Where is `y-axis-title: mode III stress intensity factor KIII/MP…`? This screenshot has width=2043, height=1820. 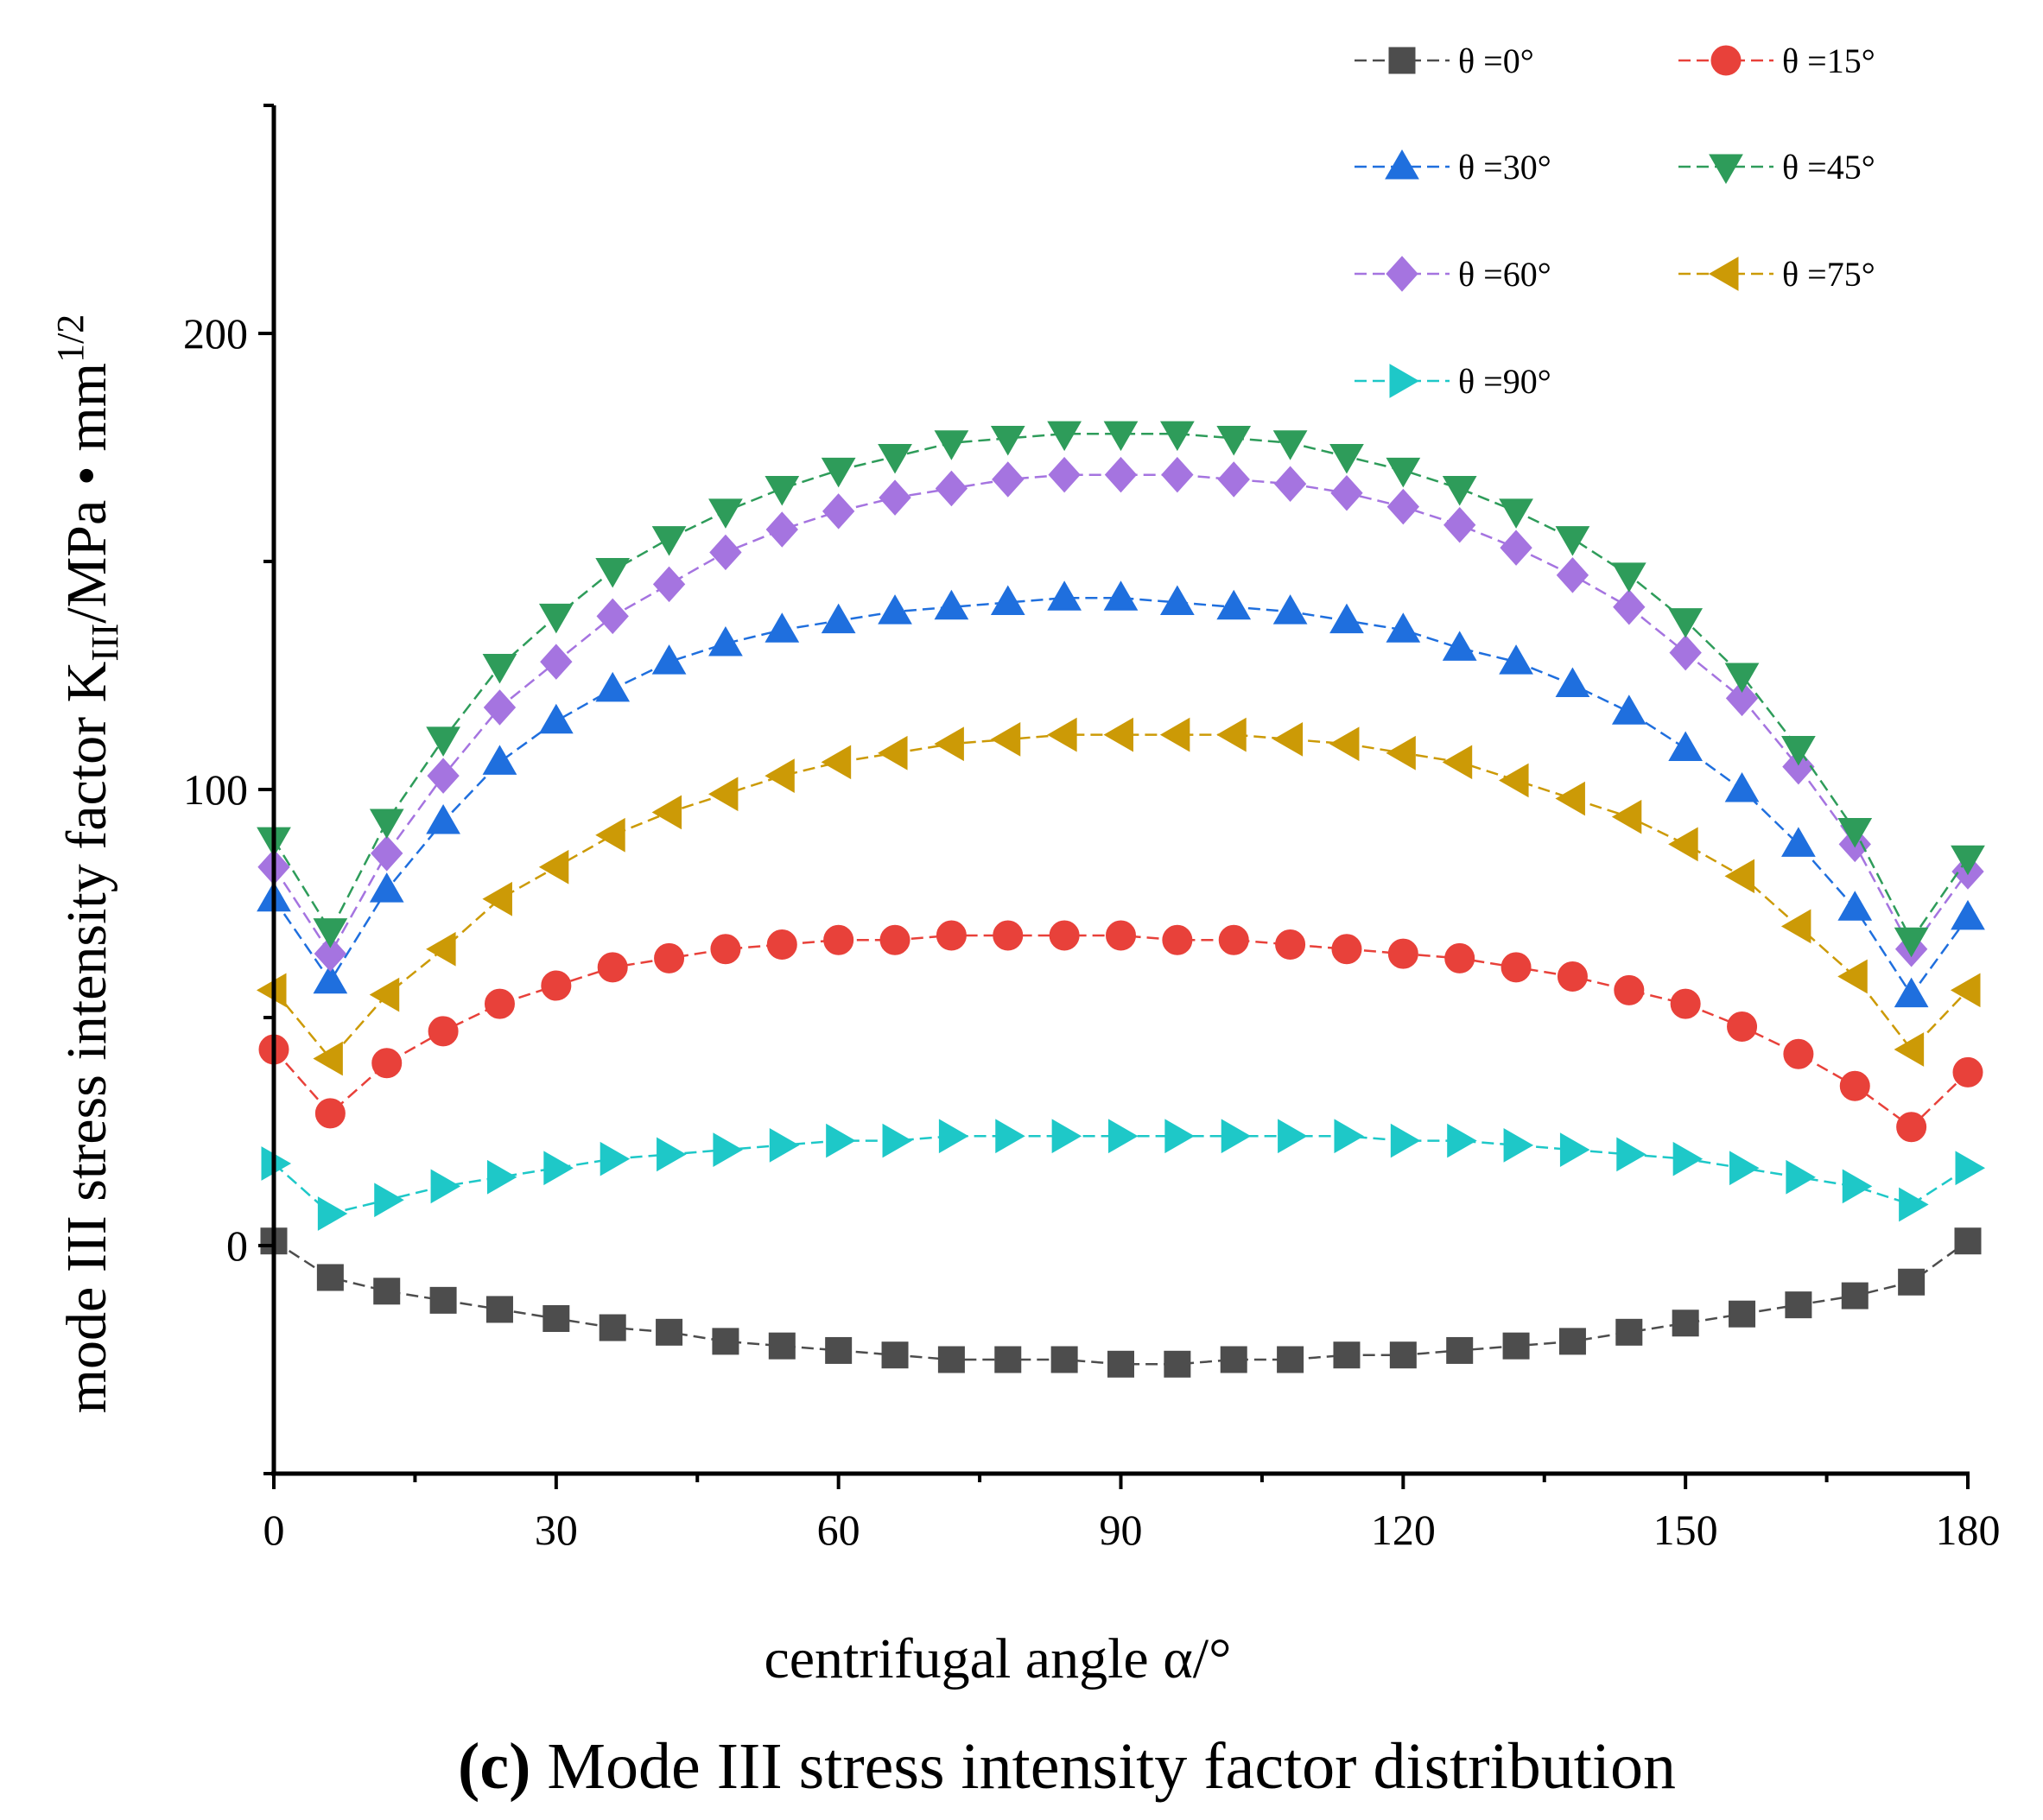
y-axis-title: mode III stress intensity factor KIII/MP… is located at coordinates (88, 864).